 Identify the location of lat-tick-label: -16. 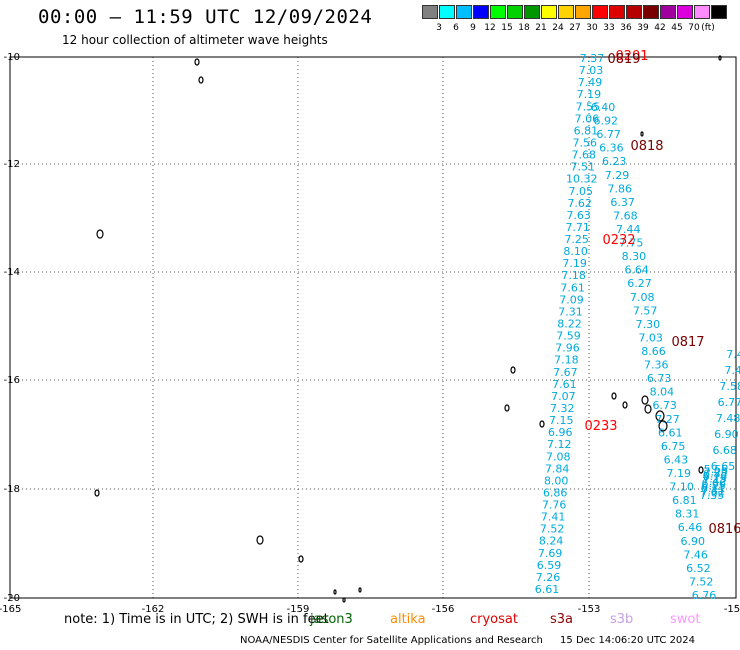
(12, 380).